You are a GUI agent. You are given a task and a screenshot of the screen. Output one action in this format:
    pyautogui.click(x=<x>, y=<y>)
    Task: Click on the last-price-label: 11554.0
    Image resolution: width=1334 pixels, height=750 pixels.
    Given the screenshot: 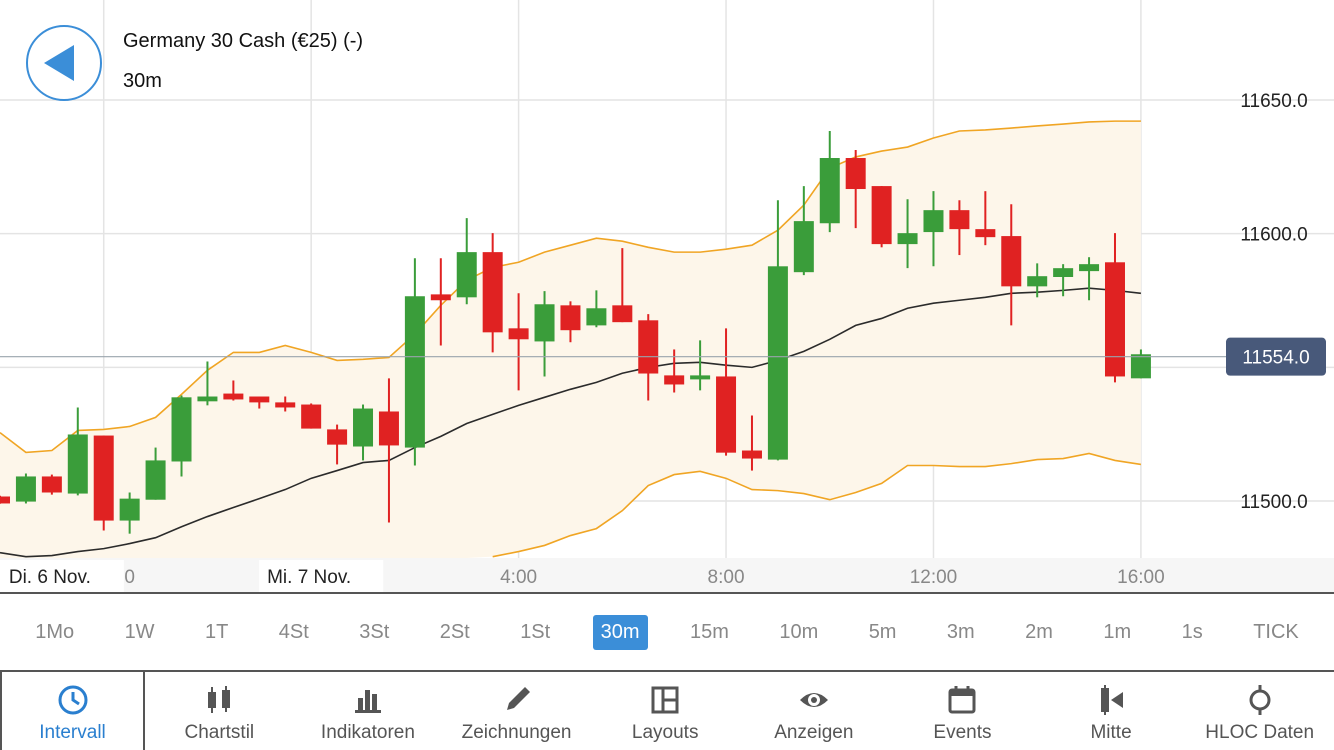 What is the action you would take?
    pyautogui.click(x=1275, y=358)
    